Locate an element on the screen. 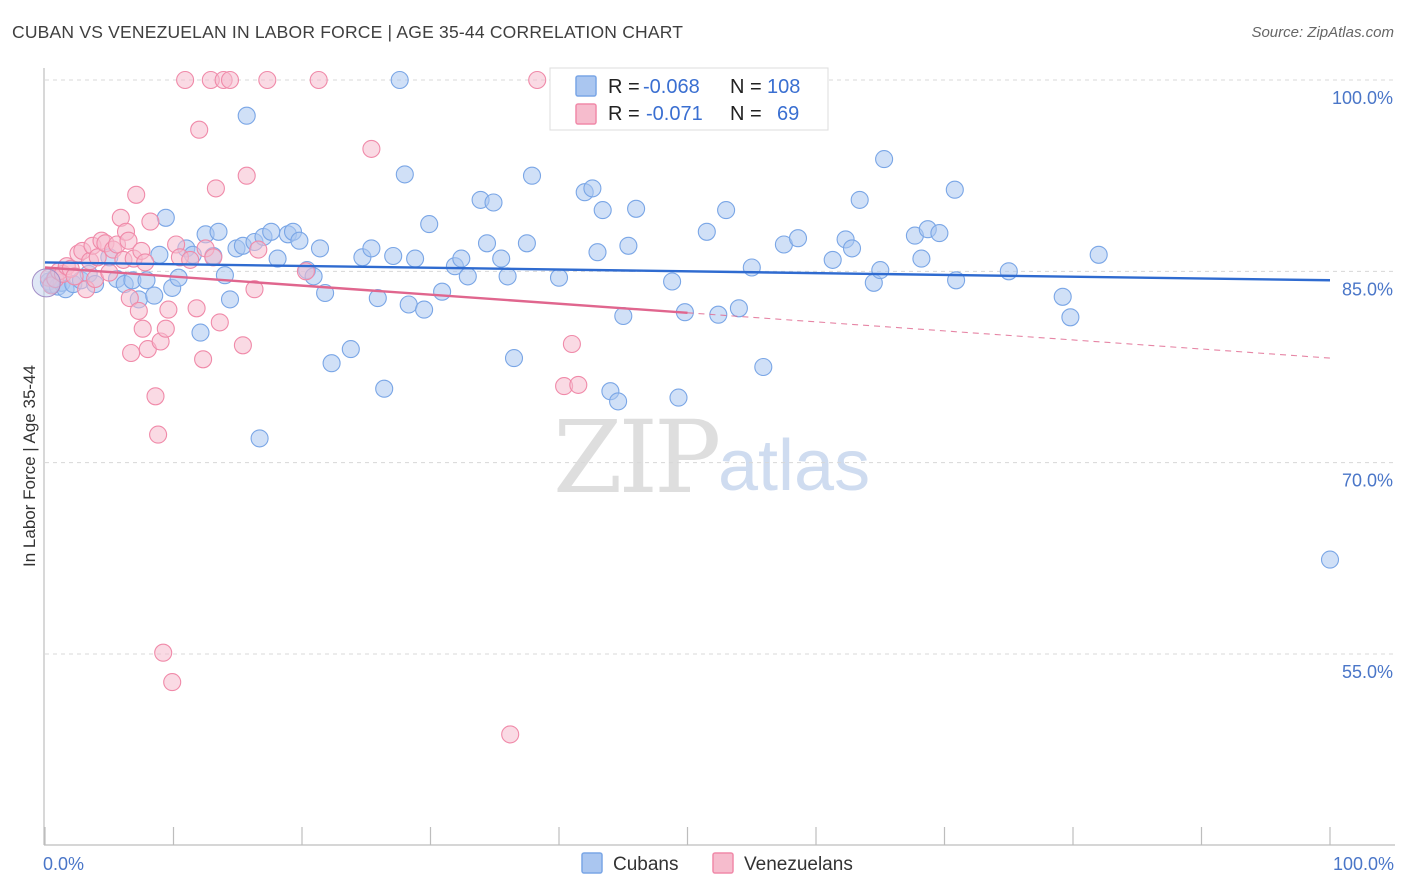 The width and height of the screenshot is (1406, 892). x-tick-label-min: 0.0% is located at coordinates (63, 864).